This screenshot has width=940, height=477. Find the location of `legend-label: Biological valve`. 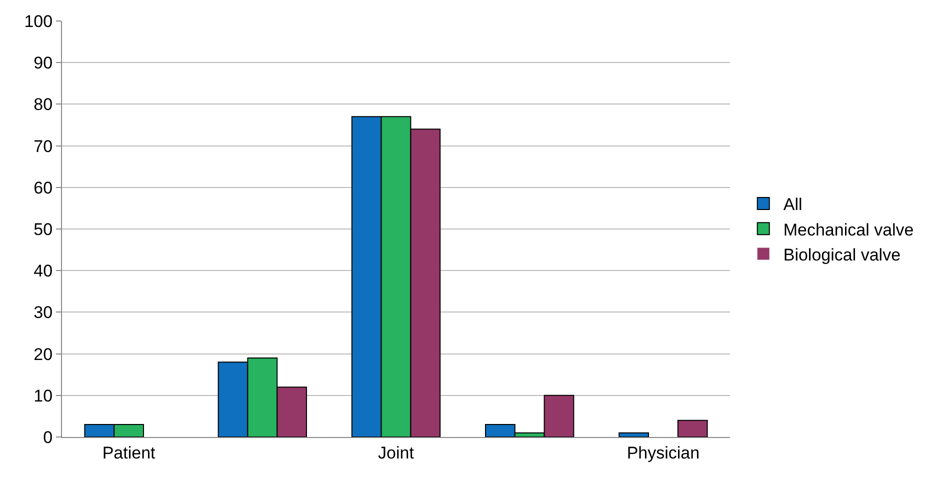

legend-label: Biological valve is located at coordinates (842, 254).